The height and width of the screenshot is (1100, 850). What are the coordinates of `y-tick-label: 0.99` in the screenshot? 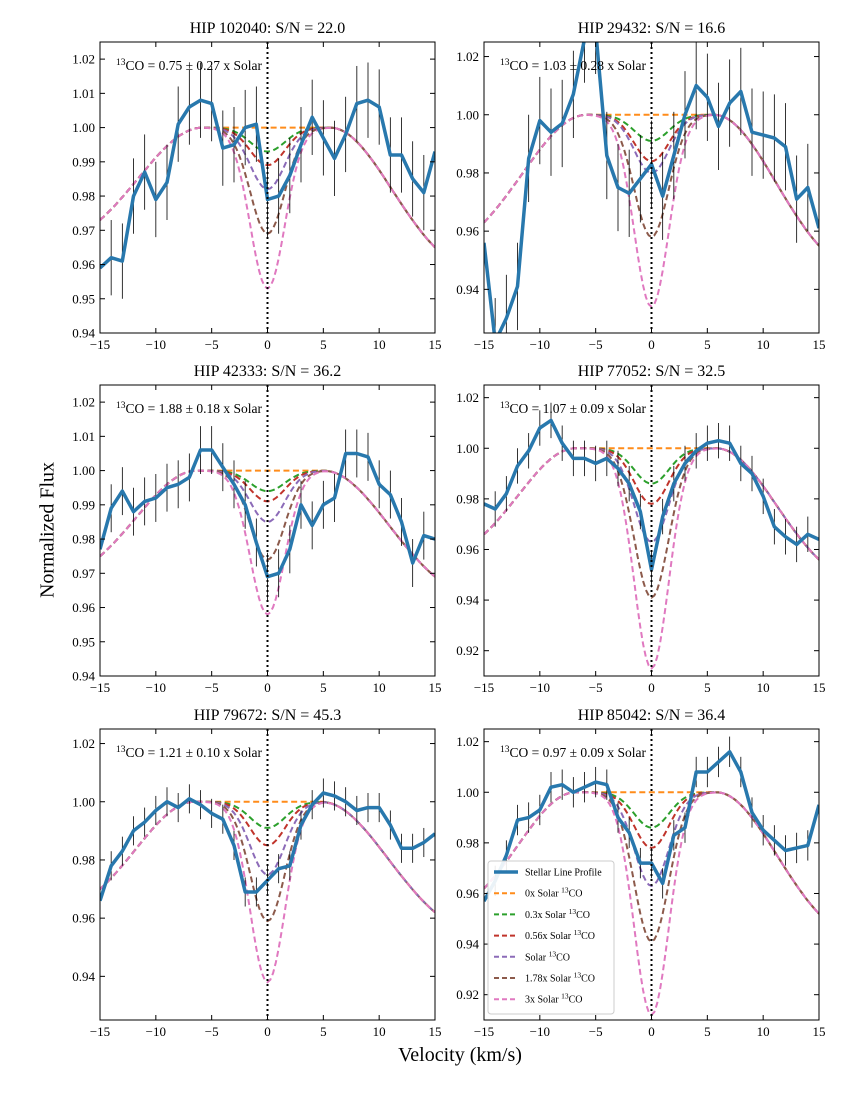 It's located at (83, 504).